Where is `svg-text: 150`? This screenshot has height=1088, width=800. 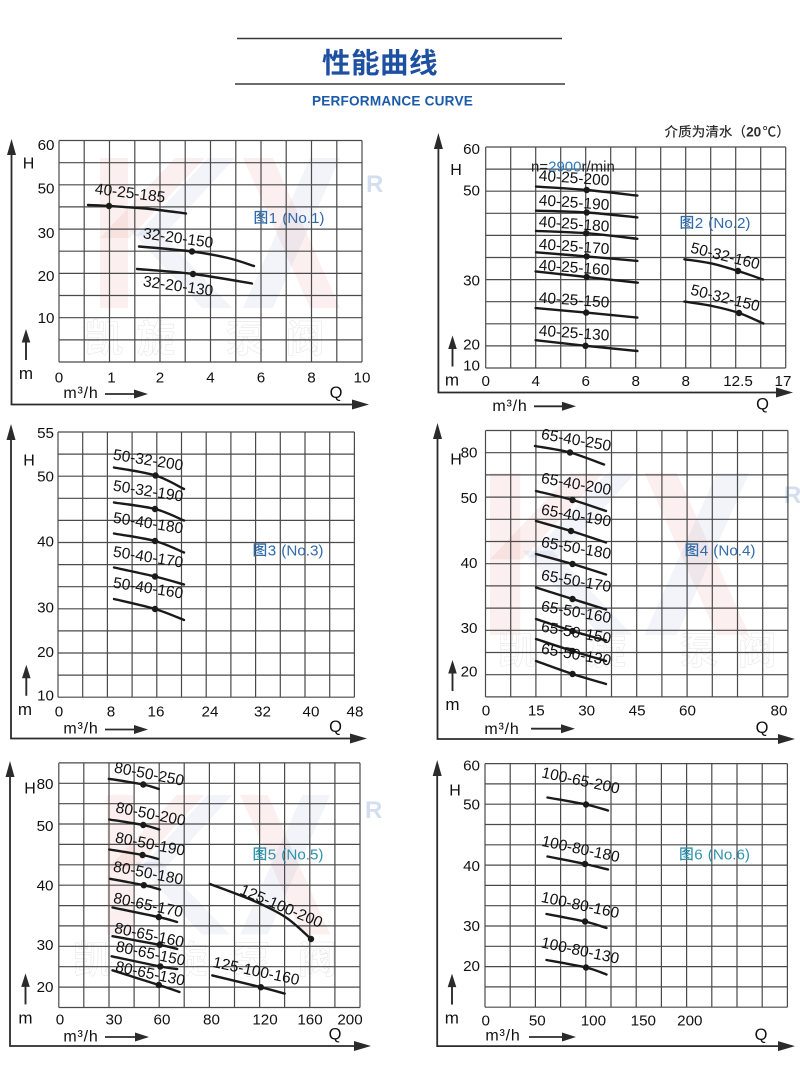 svg-text: 150 is located at coordinates (643, 1020).